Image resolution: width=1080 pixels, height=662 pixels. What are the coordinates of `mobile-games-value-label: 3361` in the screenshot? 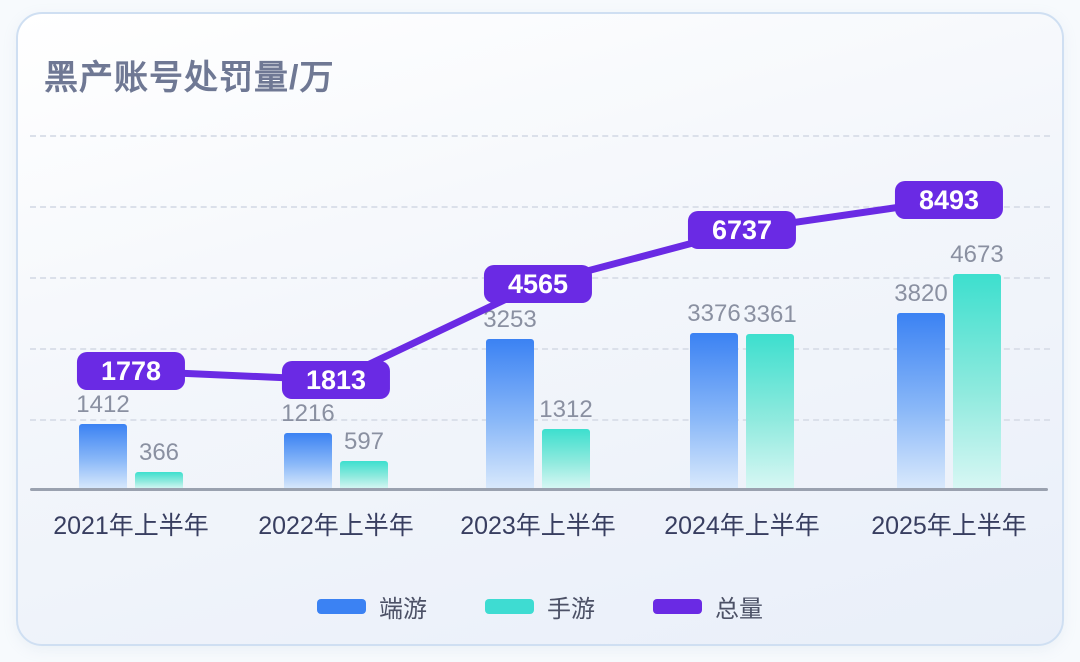 It's located at (770, 314).